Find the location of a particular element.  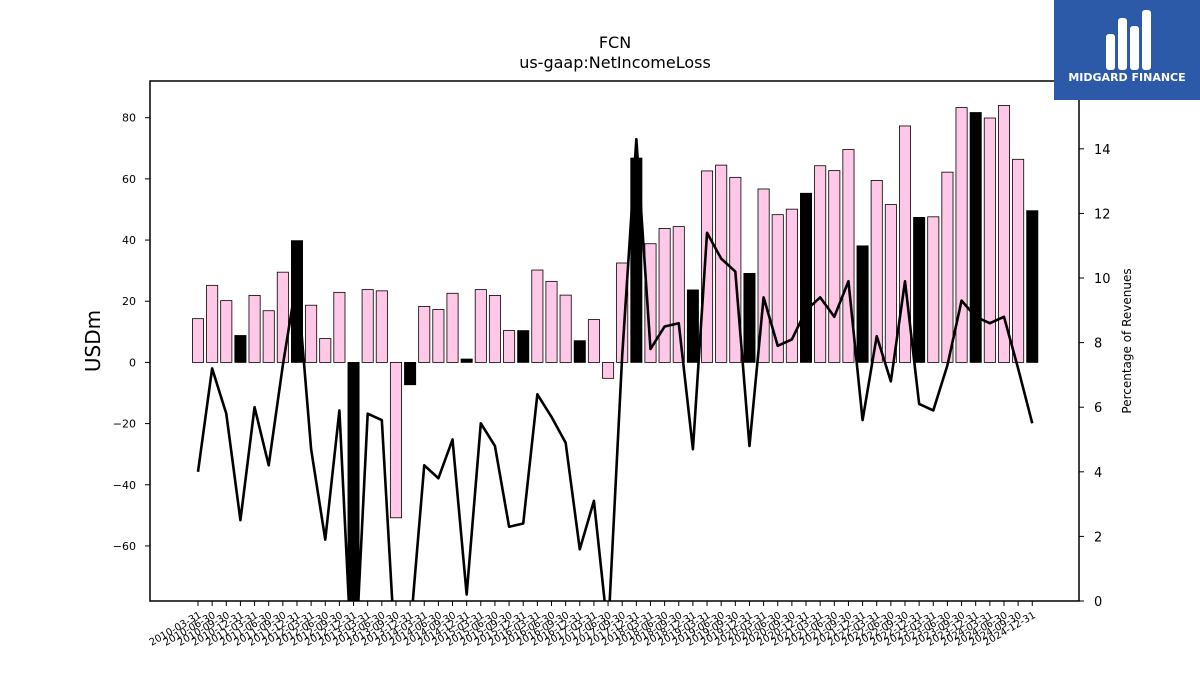

y-tick-label: −20 is located at coordinates (124, 424).